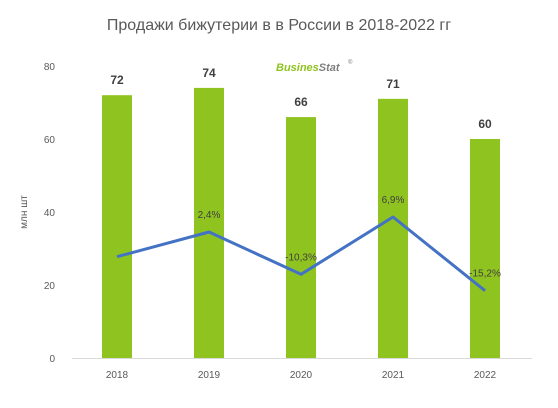  Describe the element at coordinates (117, 375) in the screenshot. I see `x-tick-label: 2018` at that location.